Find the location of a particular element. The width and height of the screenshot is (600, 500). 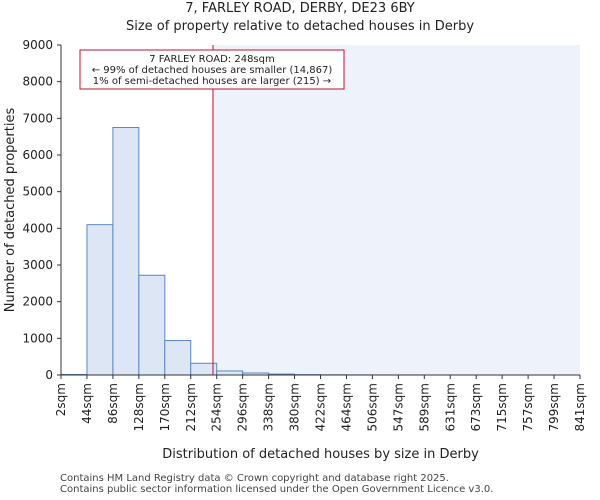

y-tick-label: 8000 is located at coordinates (37, 82).